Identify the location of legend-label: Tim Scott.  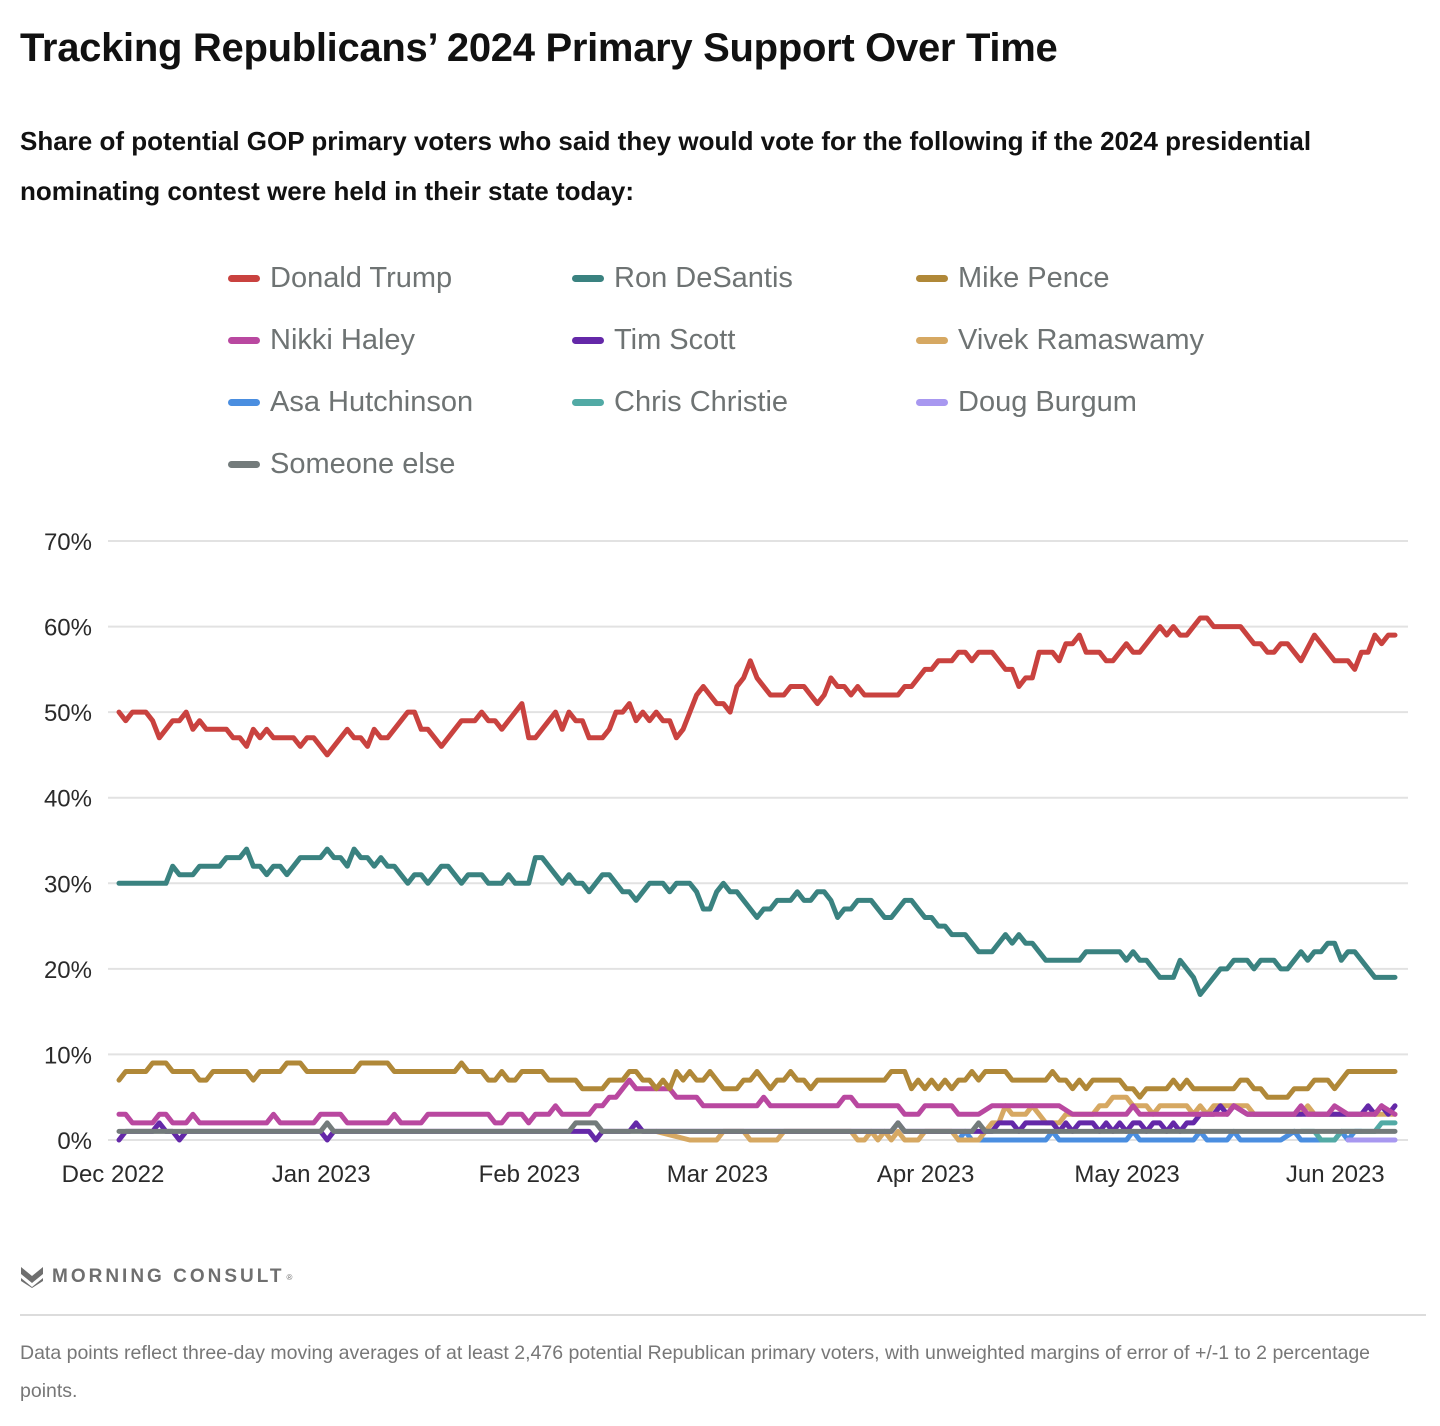
(675, 340).